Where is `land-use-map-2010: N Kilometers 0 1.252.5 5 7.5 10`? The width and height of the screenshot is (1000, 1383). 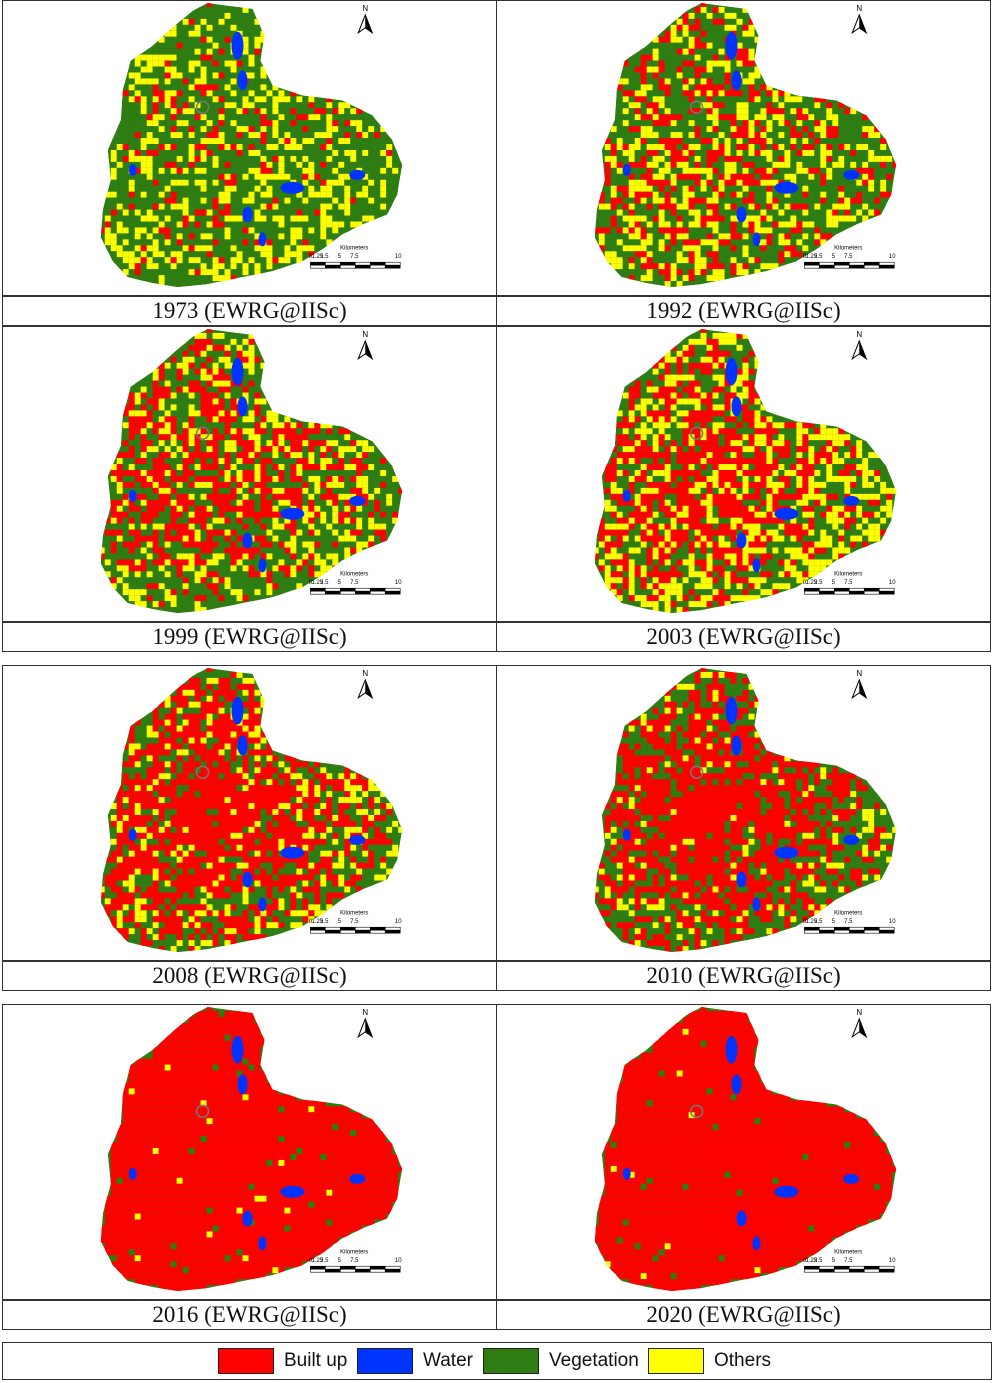
land-use-map-2010: N Kilometers 0 1.252.5 5 7.5 10 is located at coordinates (745, 810).